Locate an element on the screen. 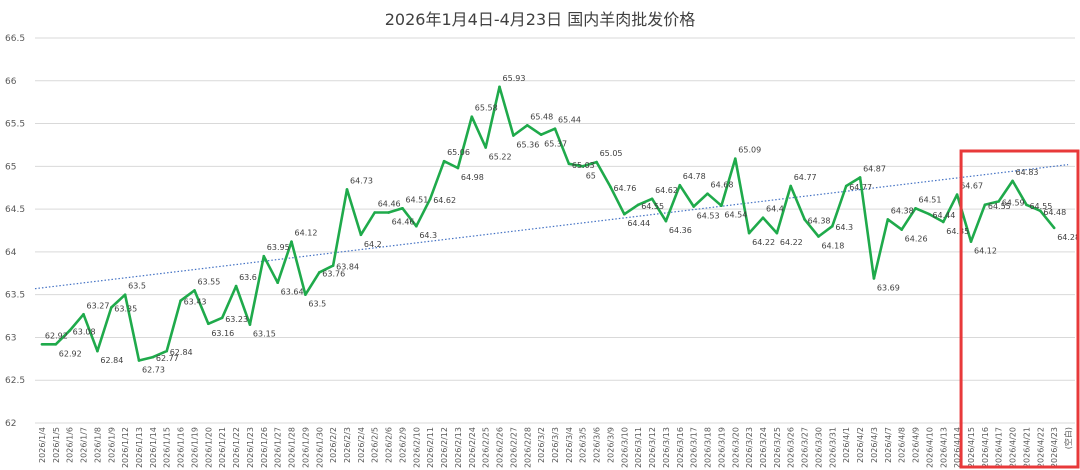 This screenshot has width=1080, height=470. x-tick-label: 2026/1/29 is located at coordinates (305, 447).